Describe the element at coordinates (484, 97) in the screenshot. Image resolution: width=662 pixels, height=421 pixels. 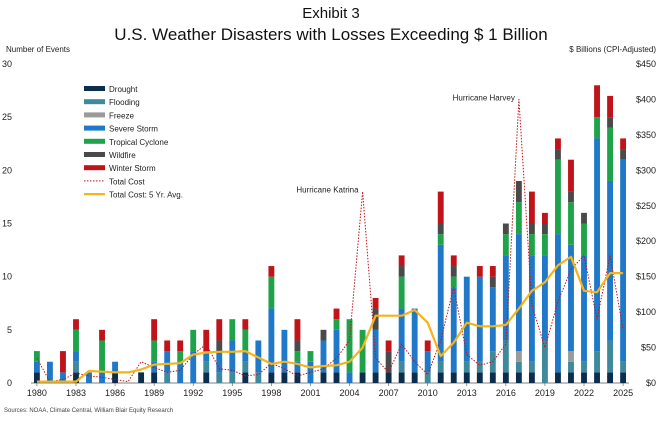
I see `annotation-label: Hurricane Harvey` at that location.